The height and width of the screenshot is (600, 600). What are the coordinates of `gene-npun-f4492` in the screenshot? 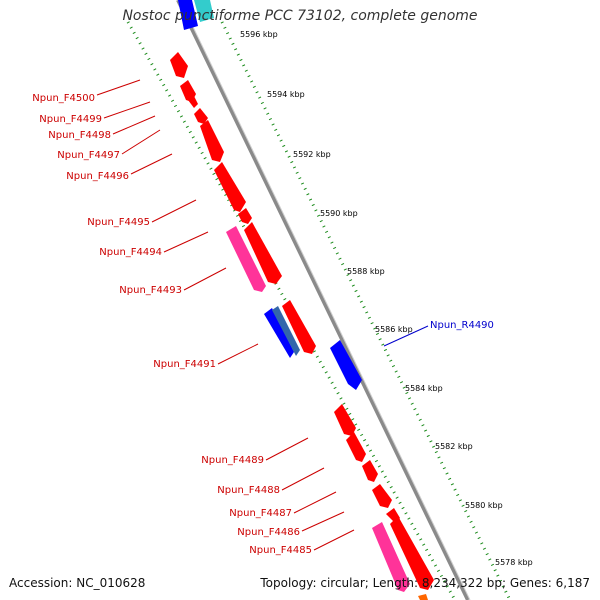 It's located at (299, 327).